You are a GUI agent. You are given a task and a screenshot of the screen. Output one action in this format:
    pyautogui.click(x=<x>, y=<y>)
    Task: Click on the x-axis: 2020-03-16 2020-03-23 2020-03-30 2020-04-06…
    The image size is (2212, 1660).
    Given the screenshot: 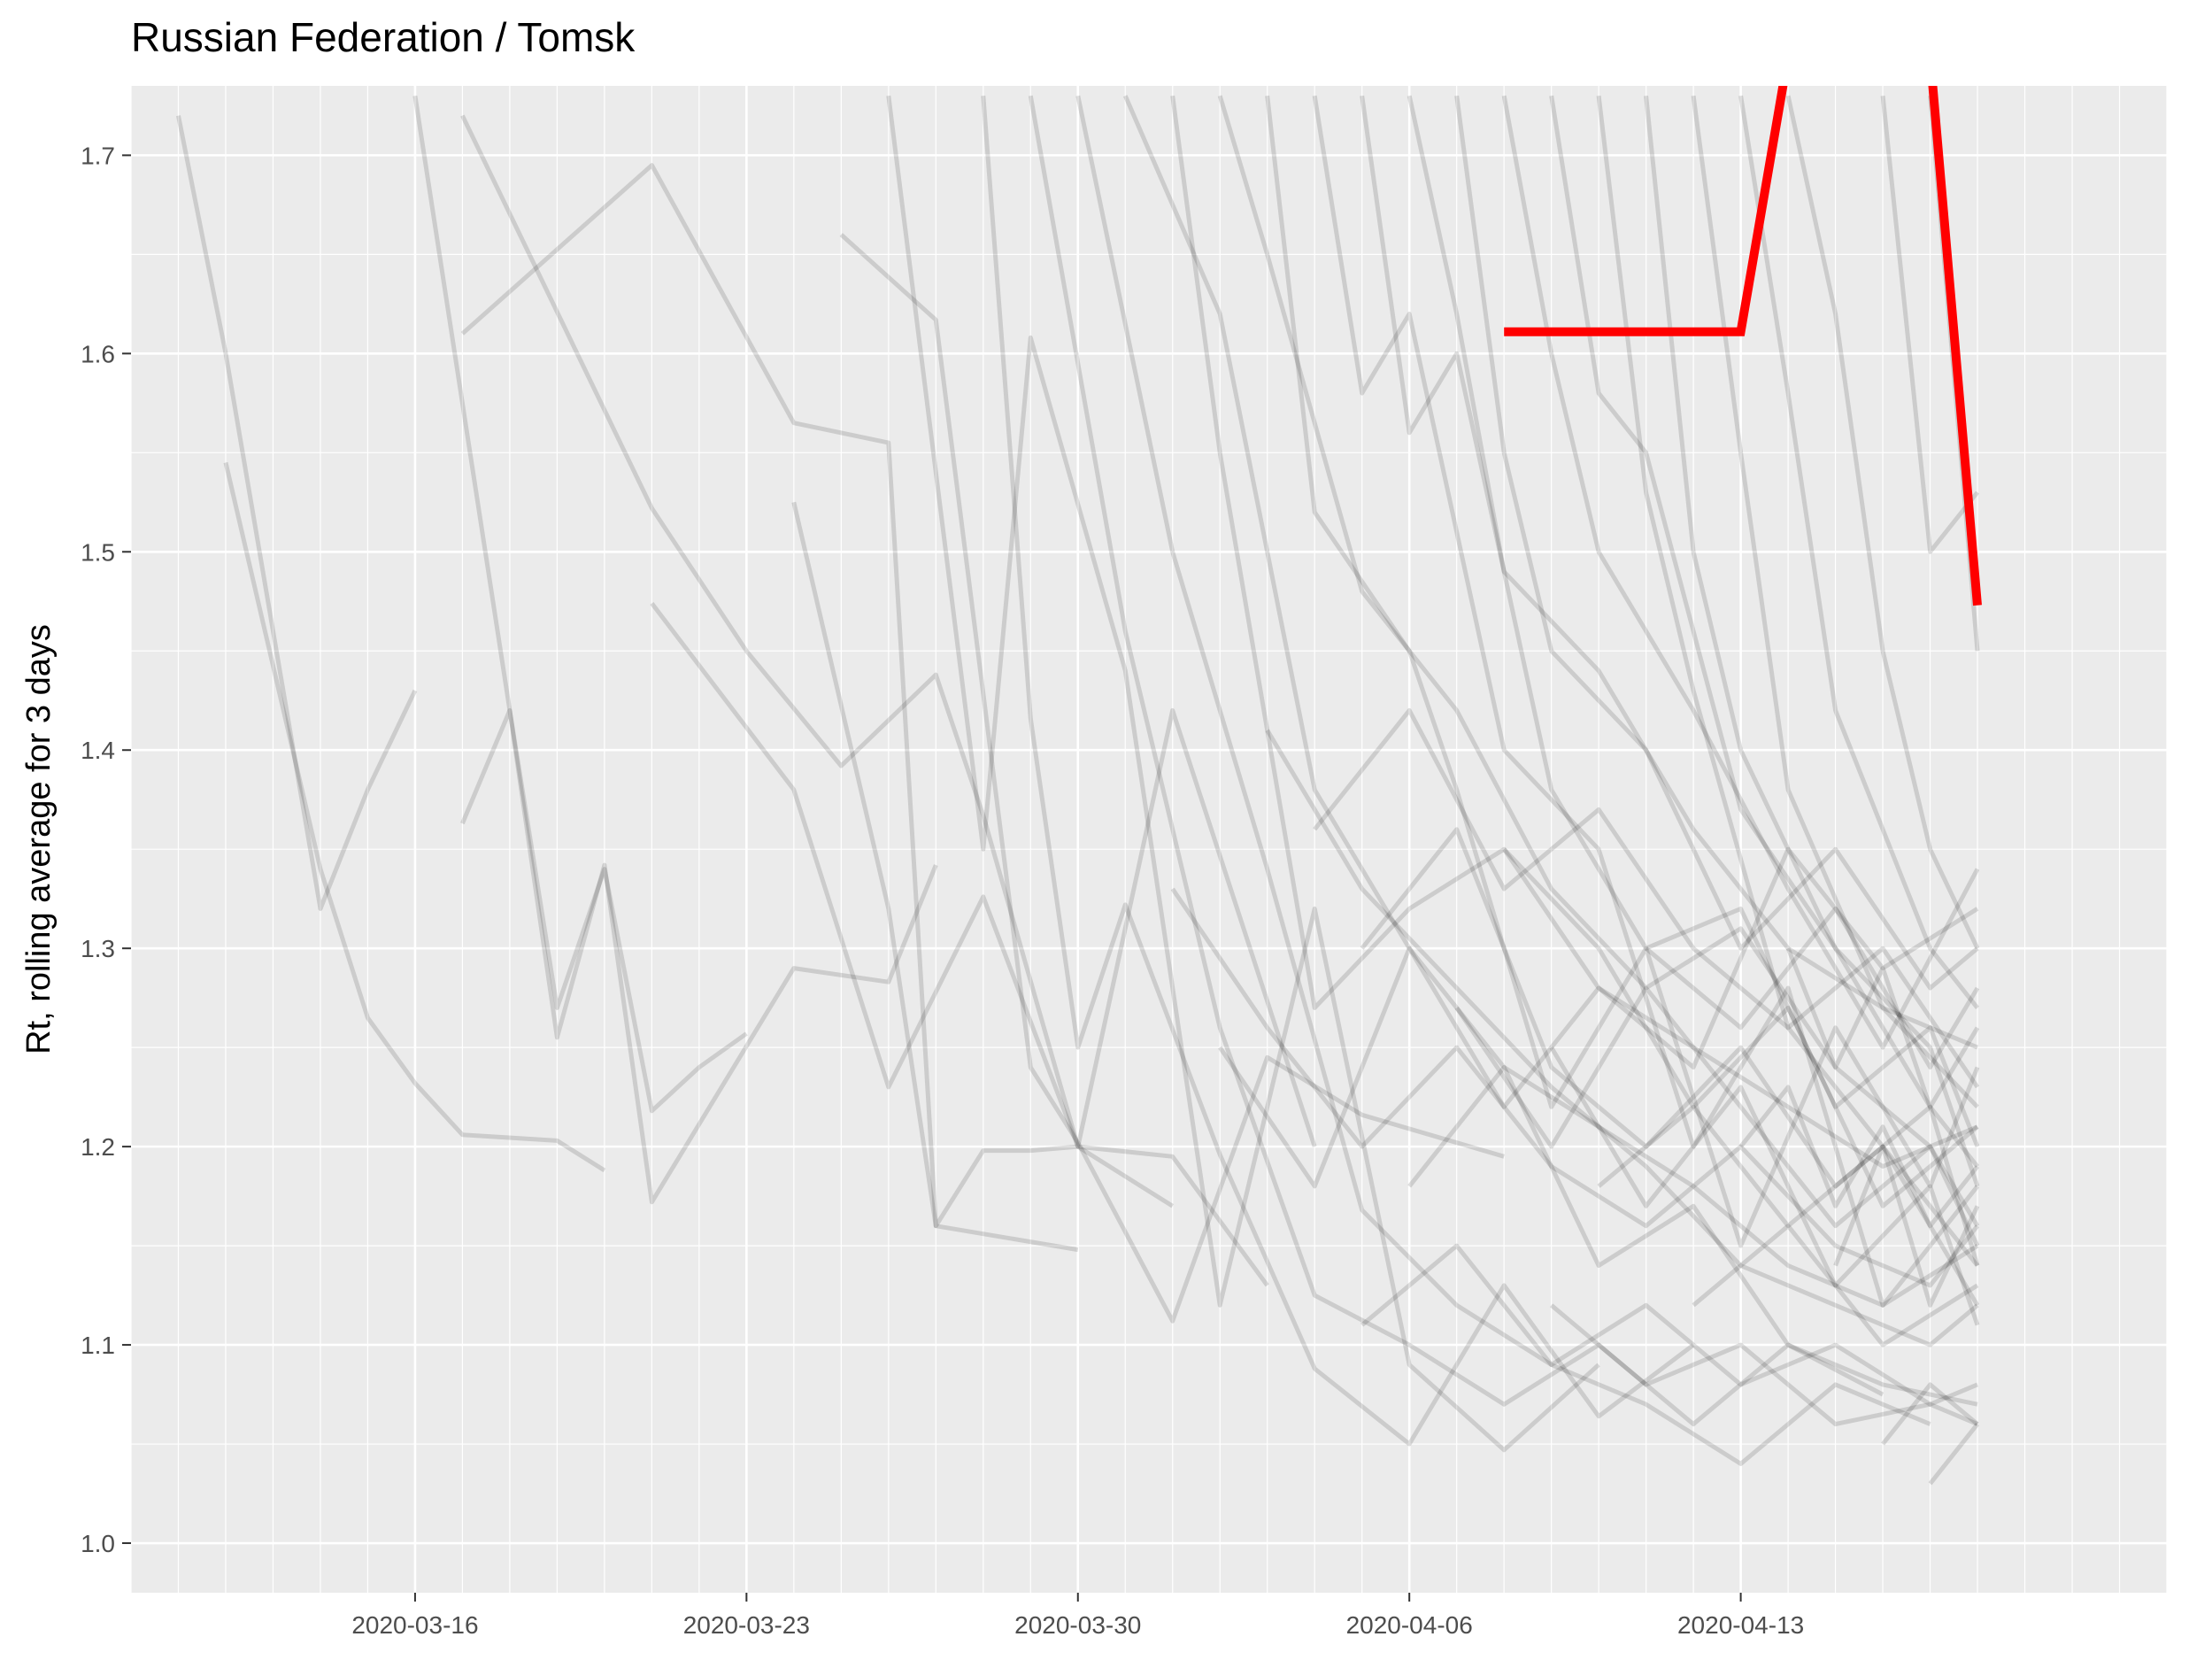 What is the action you would take?
    pyautogui.click(x=1077, y=1616)
    